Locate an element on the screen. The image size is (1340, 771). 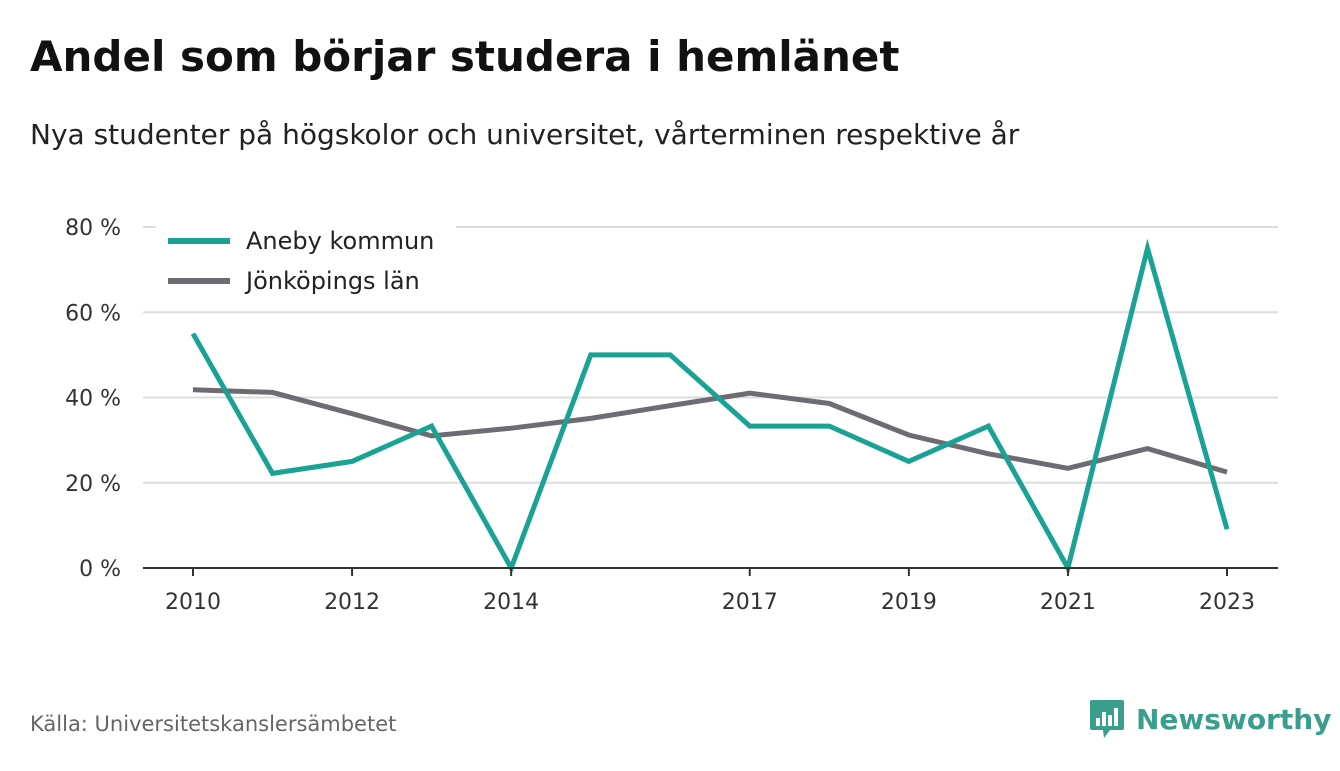
source-note: Källa: Universitetskanslersämbetet is located at coordinates (213, 724).